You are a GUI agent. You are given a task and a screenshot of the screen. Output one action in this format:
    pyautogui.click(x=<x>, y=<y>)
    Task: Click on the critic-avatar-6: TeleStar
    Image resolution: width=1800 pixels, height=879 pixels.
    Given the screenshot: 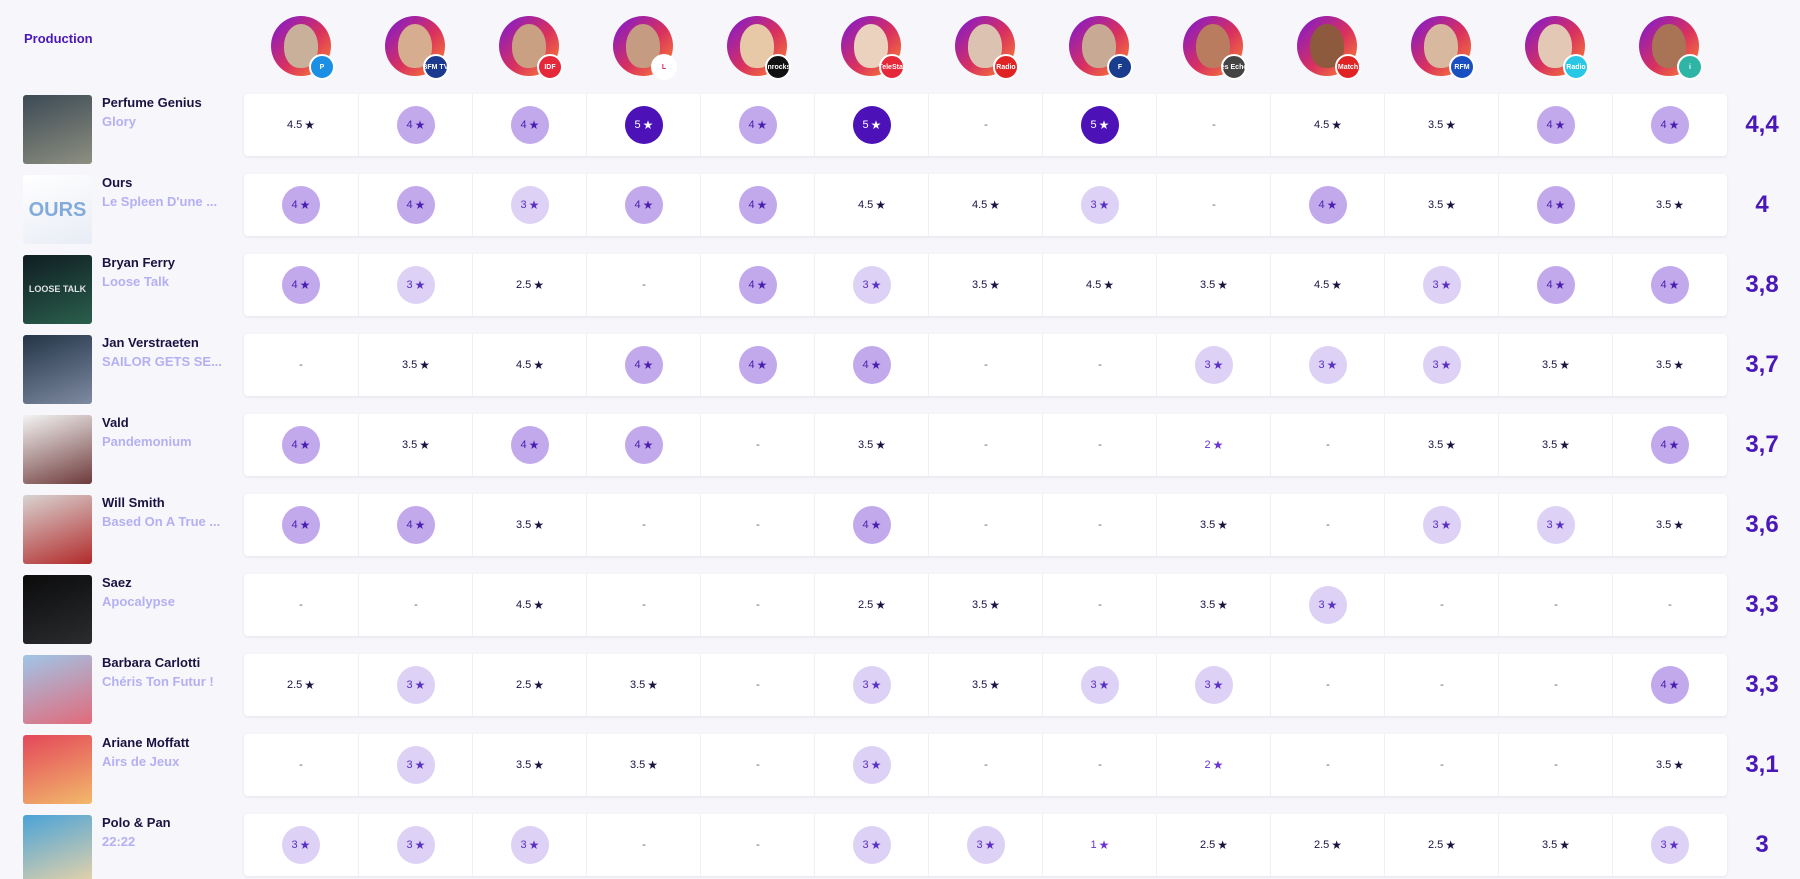 What is the action you would take?
    pyautogui.click(x=873, y=48)
    